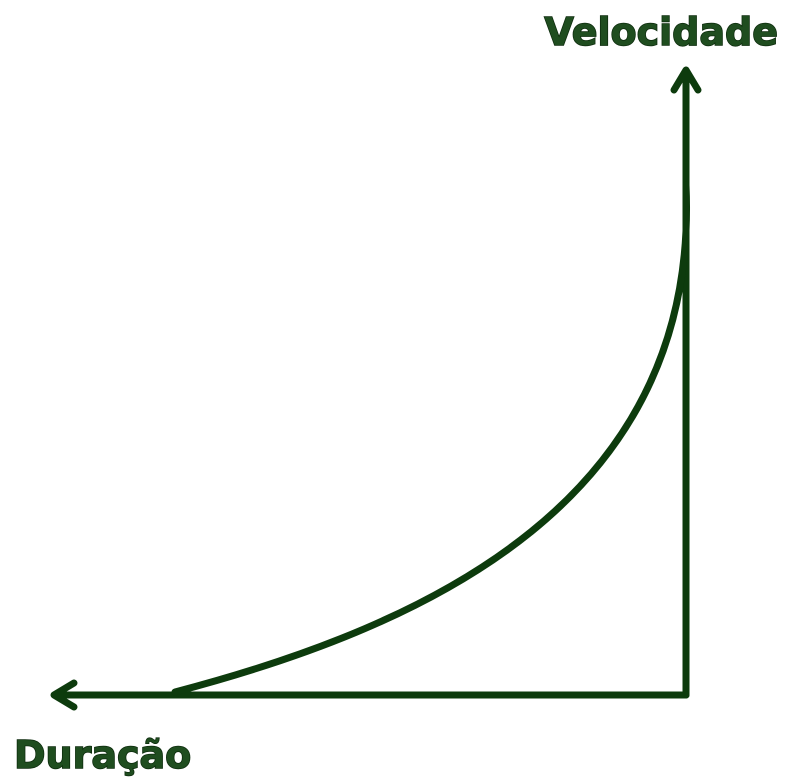  I want to click on y-arrow-head, so click(686, 80).